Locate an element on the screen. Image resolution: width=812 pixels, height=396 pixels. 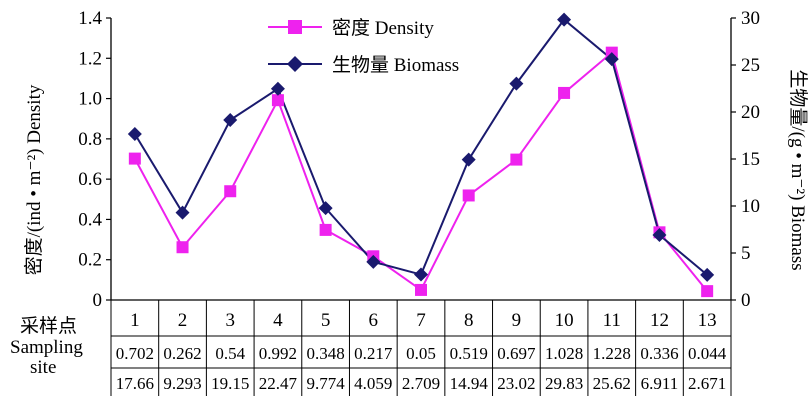
y-left-tick-label: 1.4 is located at coordinates (90, 18).